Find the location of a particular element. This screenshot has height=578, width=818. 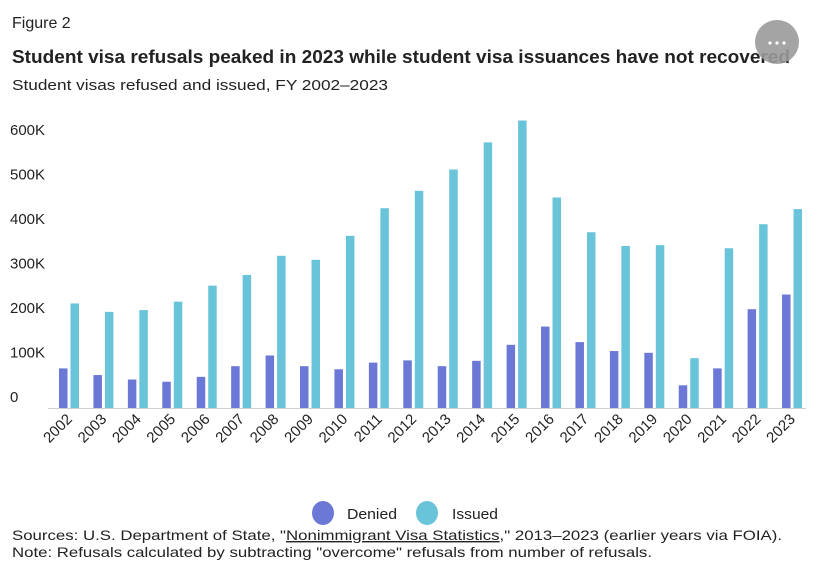

bar-issued-2011 is located at coordinates (384, 308).